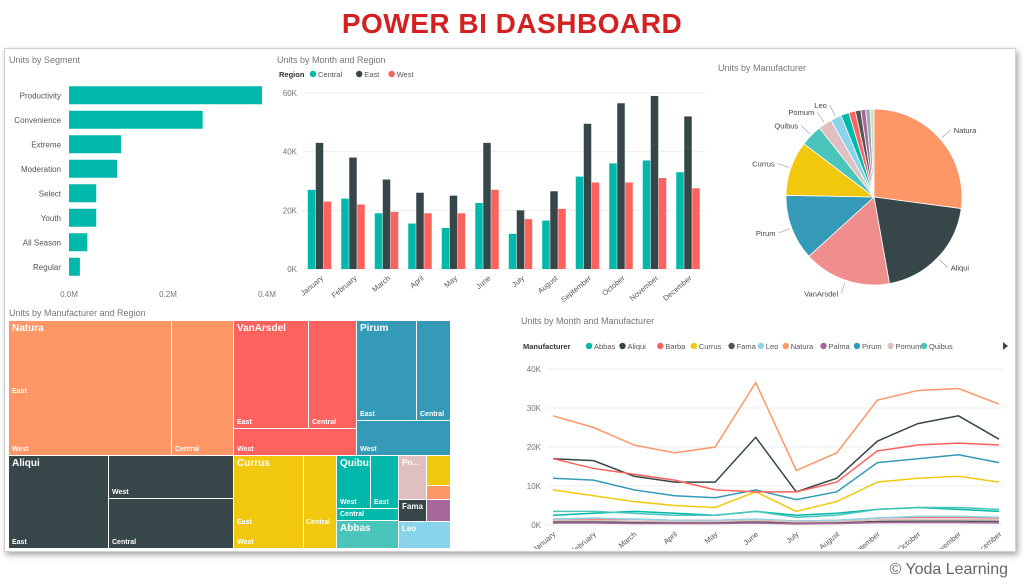 Image resolution: width=1024 pixels, height=587 pixels. Describe the element at coordinates (404, 438) in the screenshot. I see `treemap-cell-pirum-west: West` at that location.